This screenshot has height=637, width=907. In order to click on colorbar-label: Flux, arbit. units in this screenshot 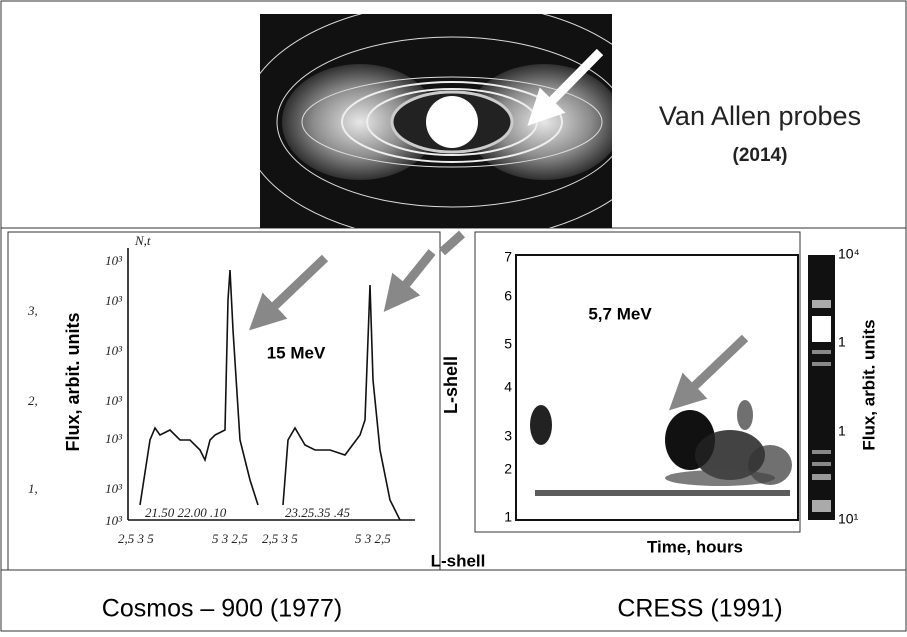, I will do `click(868, 384)`.